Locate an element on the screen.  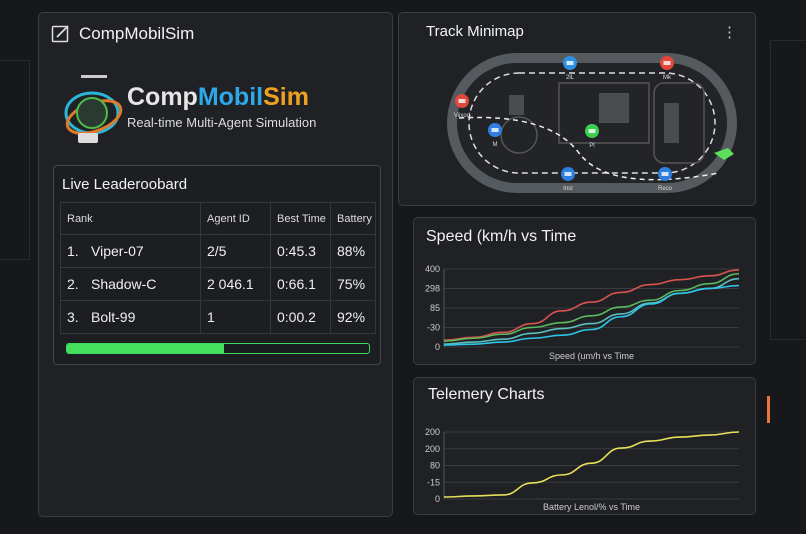
agent-marker: Reco is located at coordinates (665, 179).